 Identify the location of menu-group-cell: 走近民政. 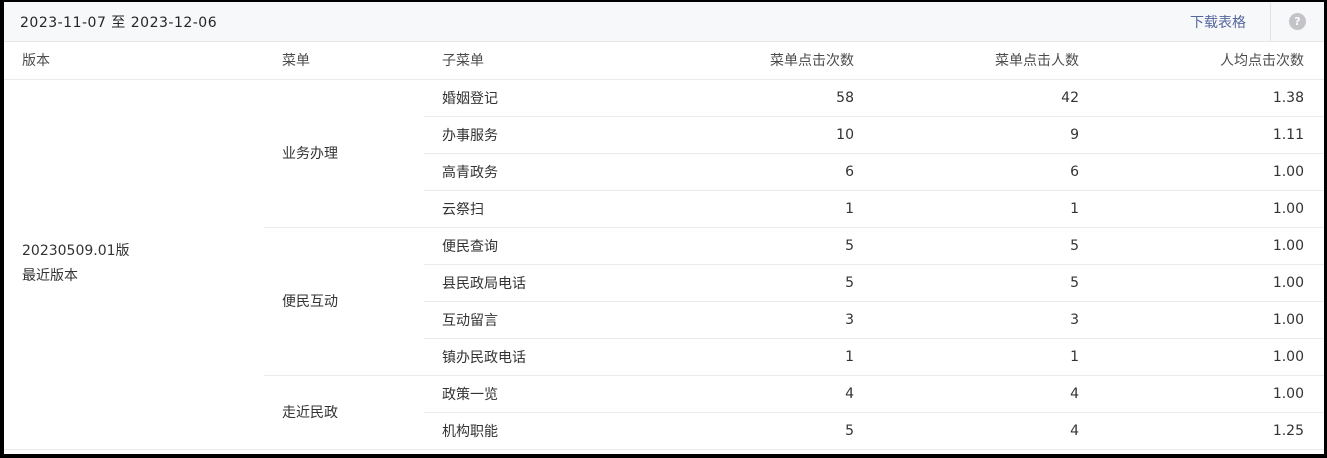
(344, 412).